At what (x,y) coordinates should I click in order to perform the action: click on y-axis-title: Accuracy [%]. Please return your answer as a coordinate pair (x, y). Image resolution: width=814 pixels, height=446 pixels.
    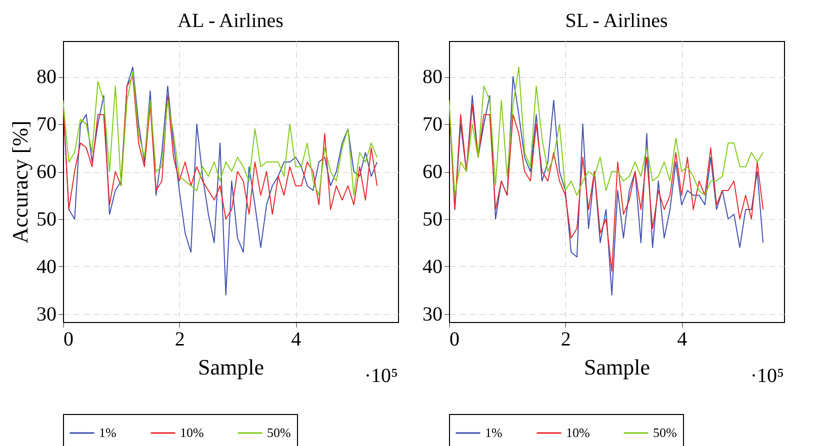
    Looking at the image, I should click on (20, 182).